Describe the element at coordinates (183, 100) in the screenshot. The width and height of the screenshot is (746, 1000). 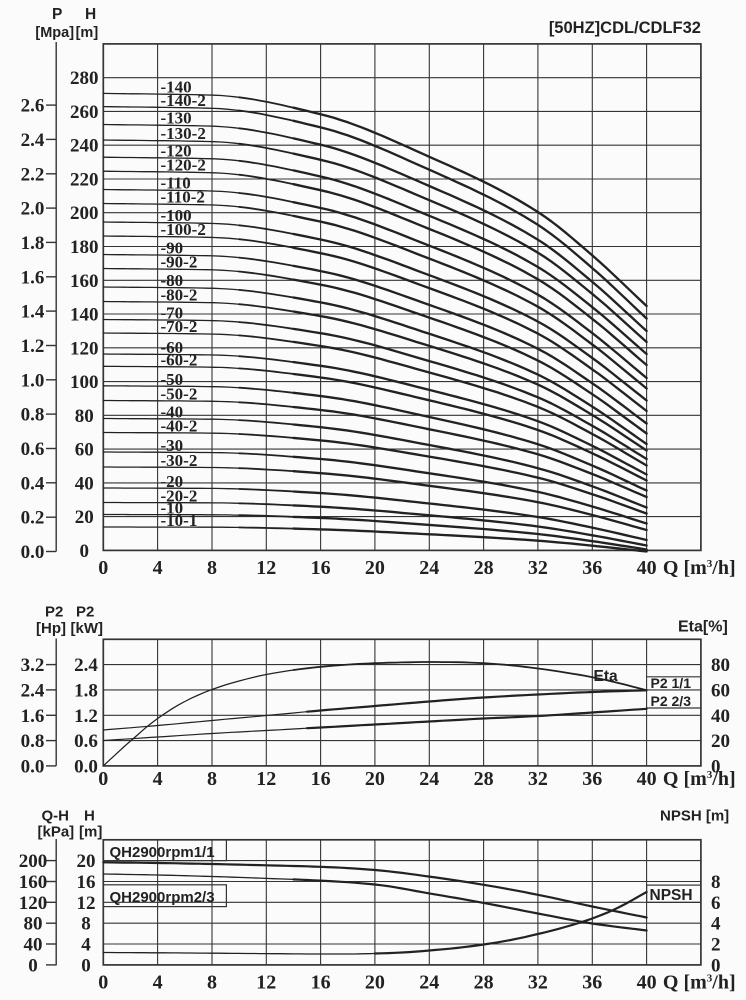
I see `svg-text: -140-2` at that location.